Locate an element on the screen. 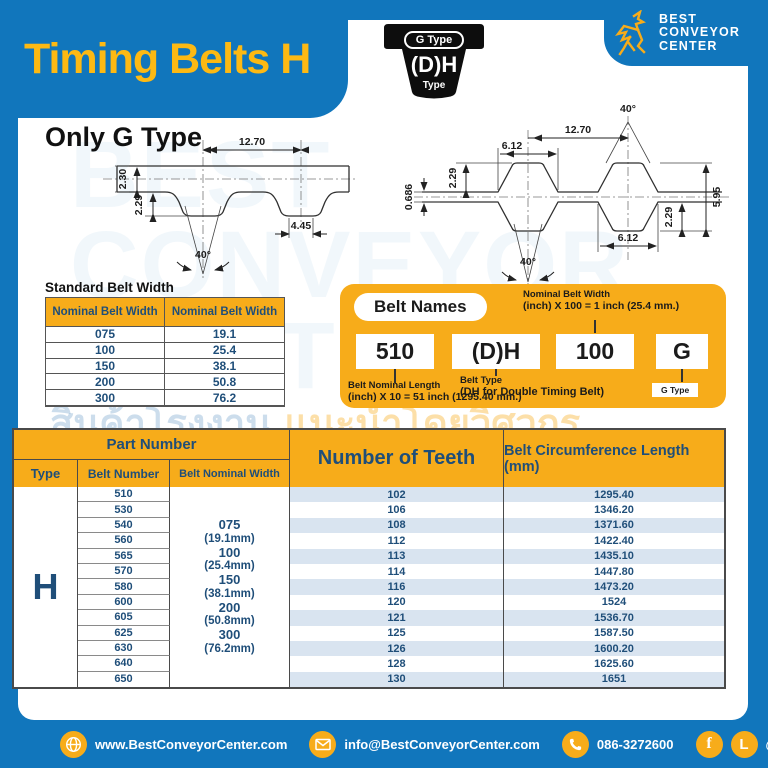 The height and width of the screenshot is (768, 768). circ-cell: 1435.10 is located at coordinates (614, 556).